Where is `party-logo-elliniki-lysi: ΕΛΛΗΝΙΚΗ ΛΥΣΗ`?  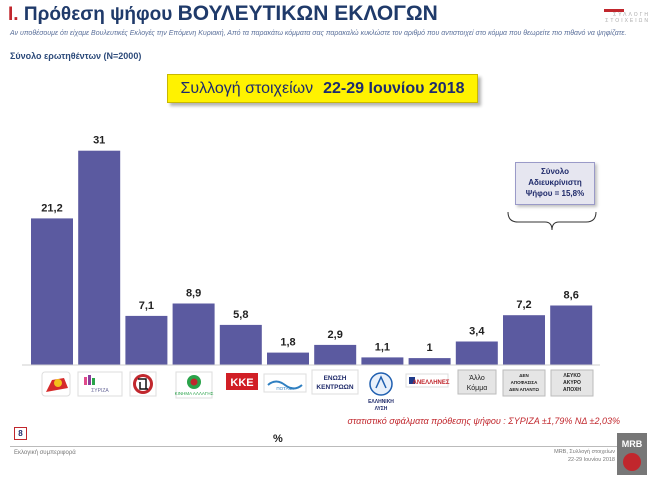 party-logo-elliniki-lysi: ΕΛΛΗΝΙΚΗ ΛΥΣΗ is located at coordinates (381, 392).